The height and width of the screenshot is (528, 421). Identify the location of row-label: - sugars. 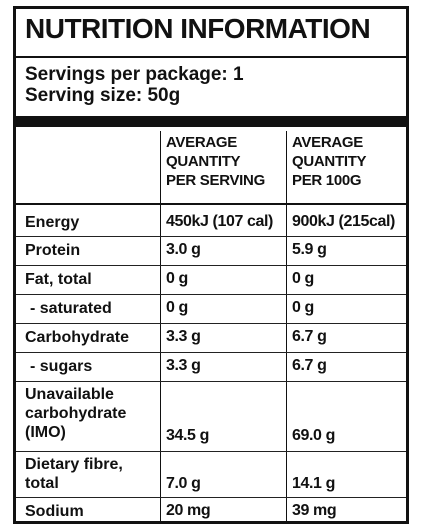
(61, 366).